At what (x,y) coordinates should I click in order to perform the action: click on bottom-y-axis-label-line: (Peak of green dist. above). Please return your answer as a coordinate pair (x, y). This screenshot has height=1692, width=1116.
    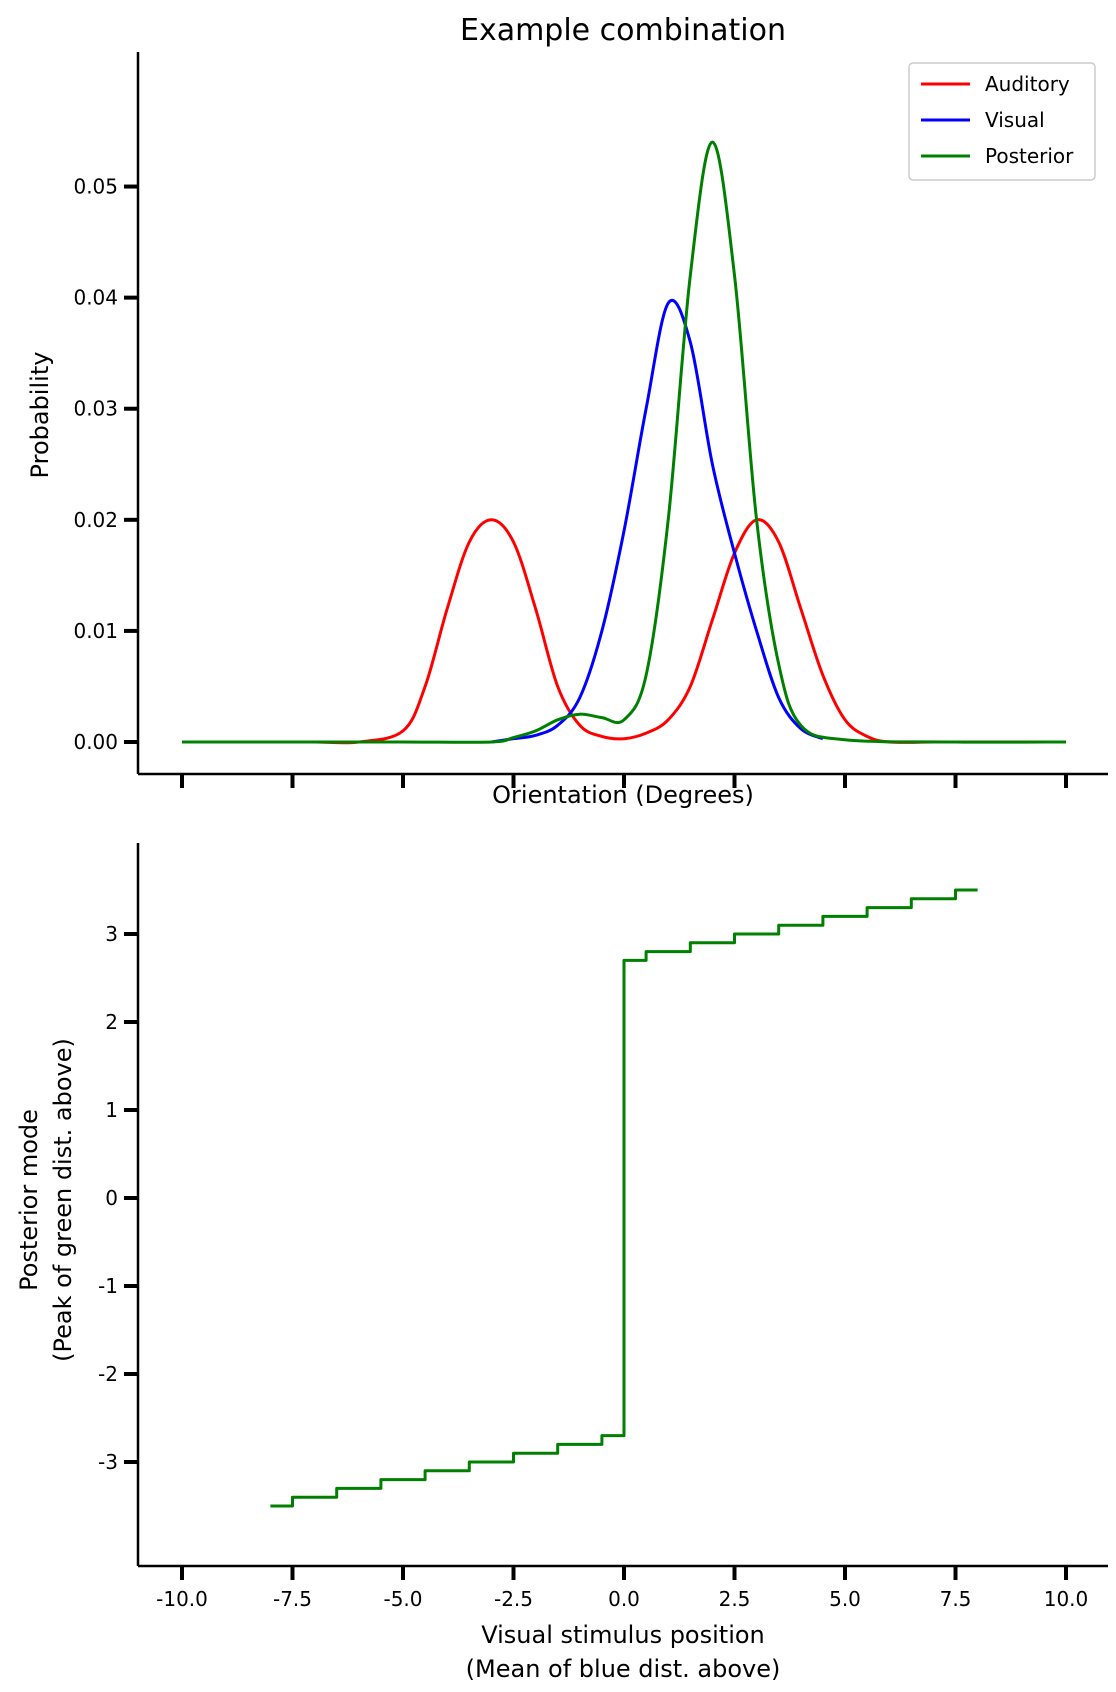
    Looking at the image, I should click on (63, 1200).